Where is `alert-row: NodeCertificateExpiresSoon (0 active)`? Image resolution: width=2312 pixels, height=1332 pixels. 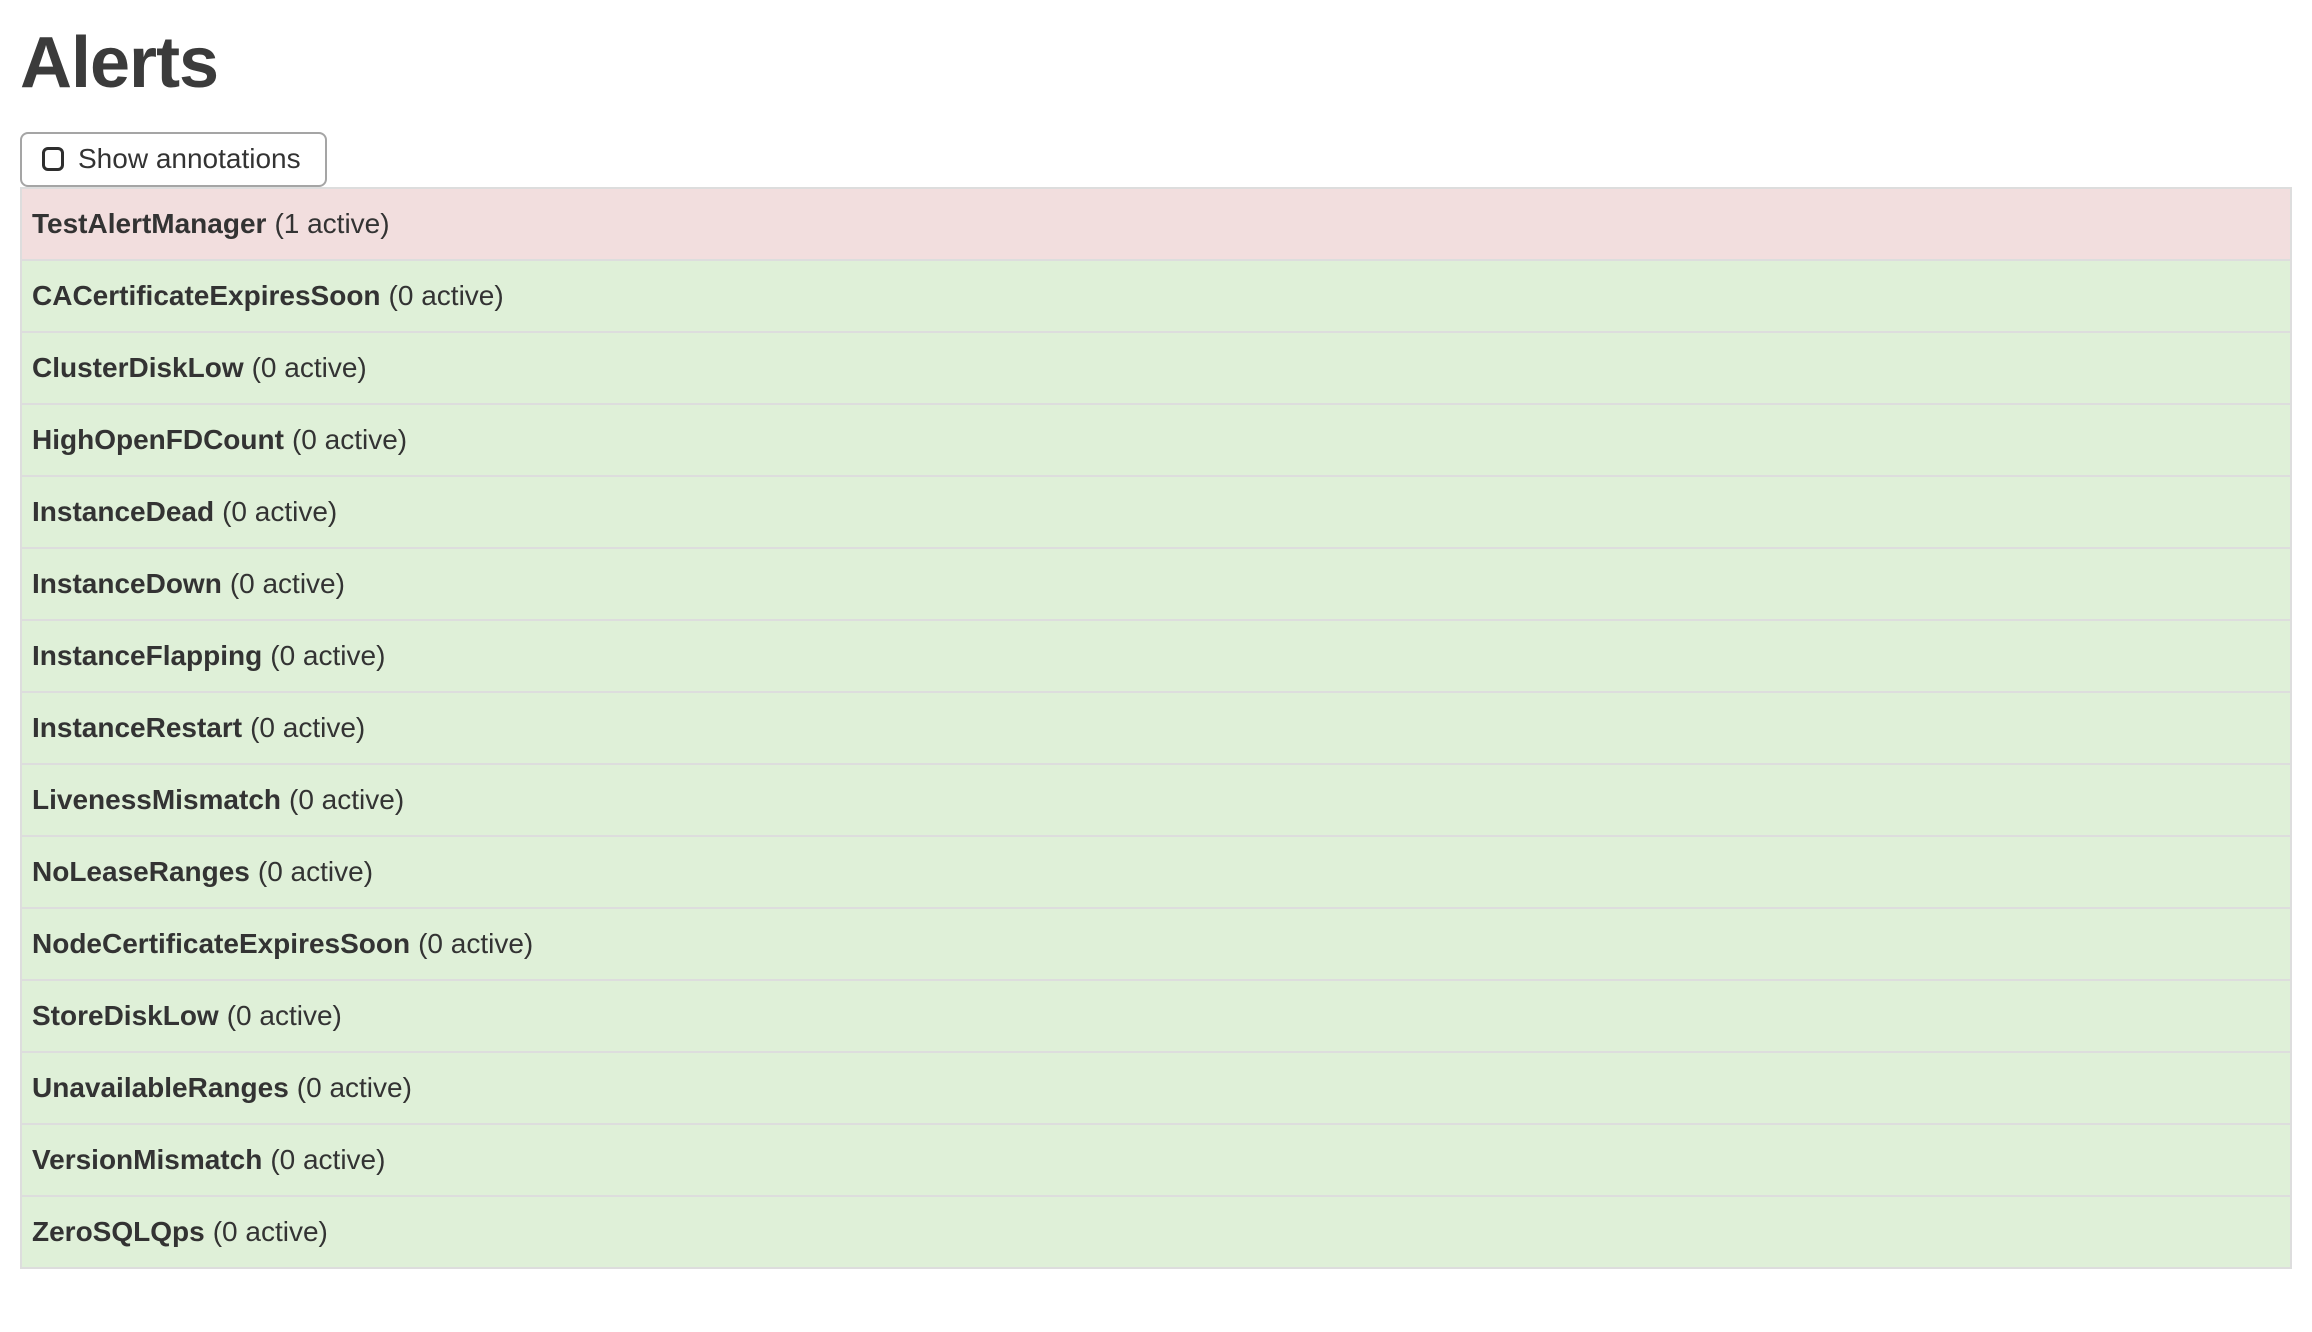
alert-row: NodeCertificateExpiresSoon (0 active) is located at coordinates (1156, 944).